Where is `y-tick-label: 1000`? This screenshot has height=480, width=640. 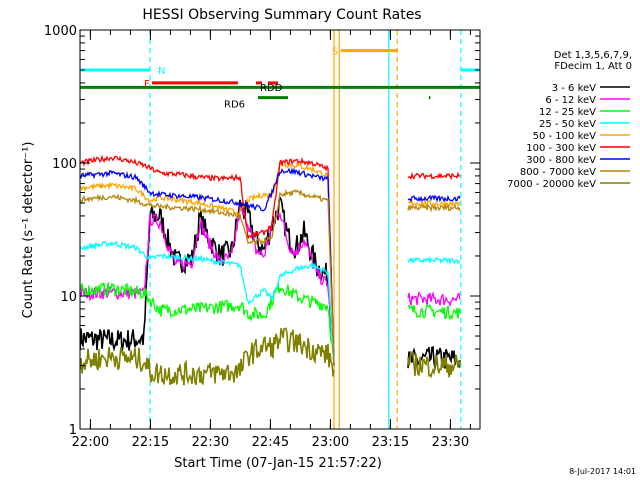 y-tick-label: 1000 is located at coordinates (60, 31).